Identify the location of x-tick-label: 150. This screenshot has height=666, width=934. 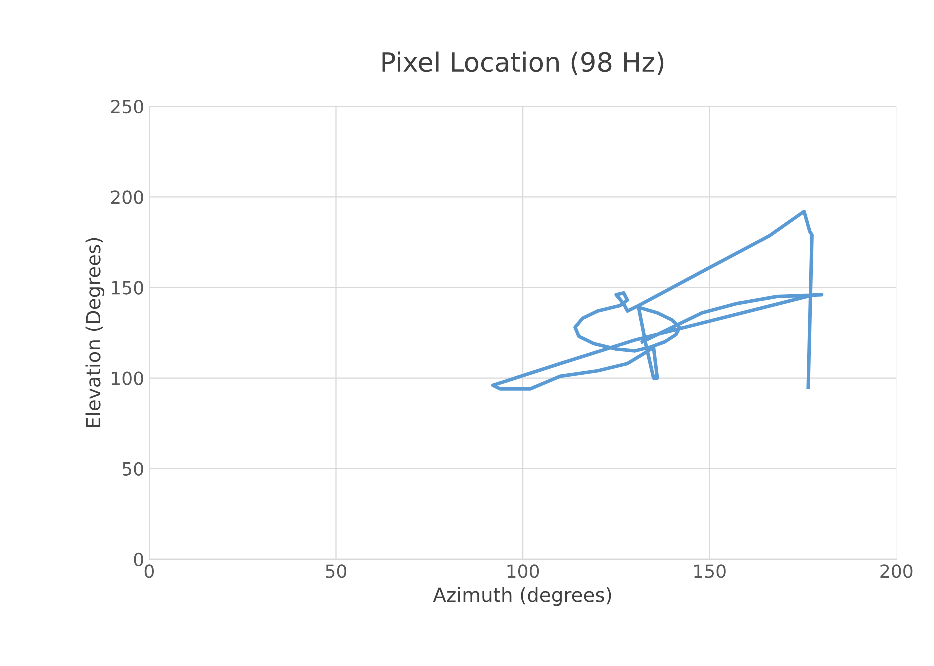
(710, 571).